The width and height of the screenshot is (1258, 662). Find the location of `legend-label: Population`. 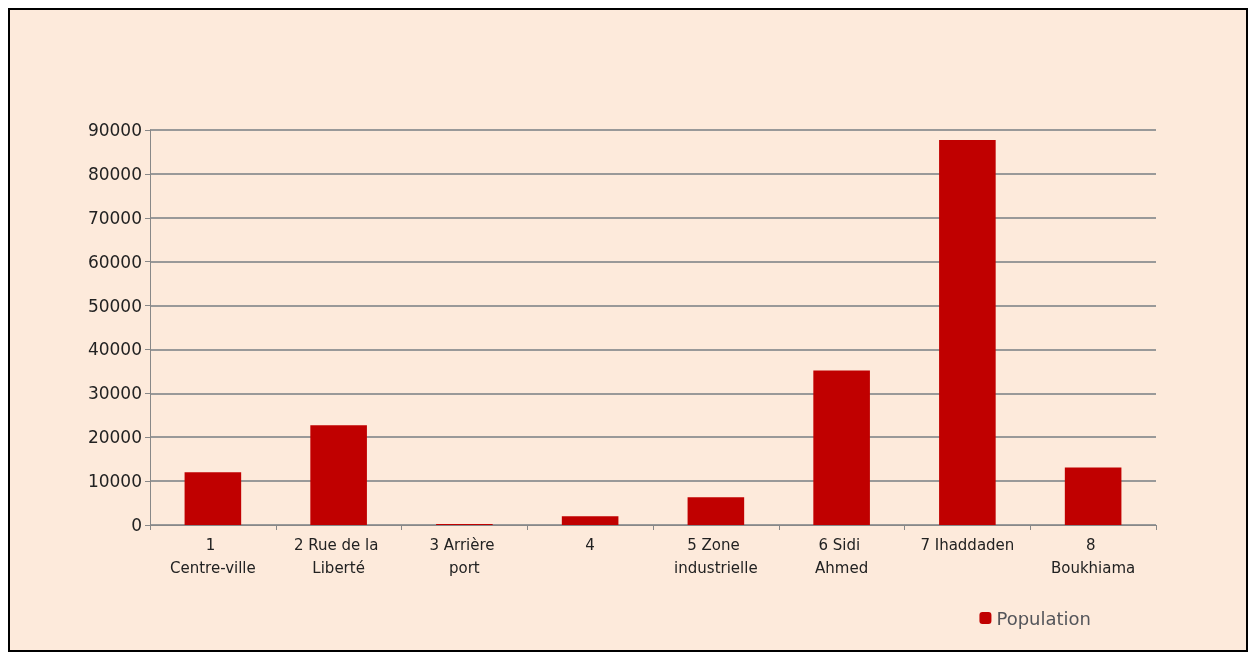

legend-label: Population is located at coordinates (1044, 618).